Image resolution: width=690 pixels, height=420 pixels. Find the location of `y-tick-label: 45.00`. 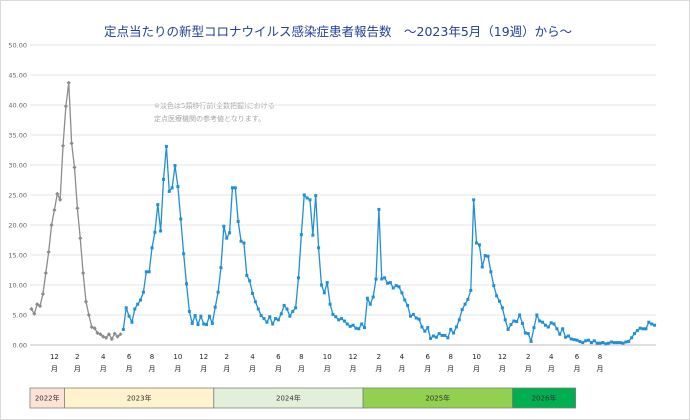

y-tick-label: 45.00 is located at coordinates (17, 75).